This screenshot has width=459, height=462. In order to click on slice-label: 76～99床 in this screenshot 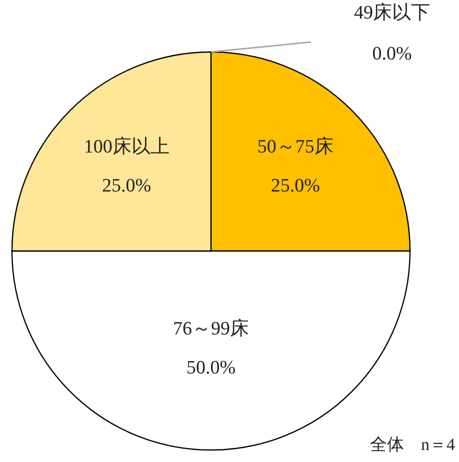, I will do `click(211, 329)`.